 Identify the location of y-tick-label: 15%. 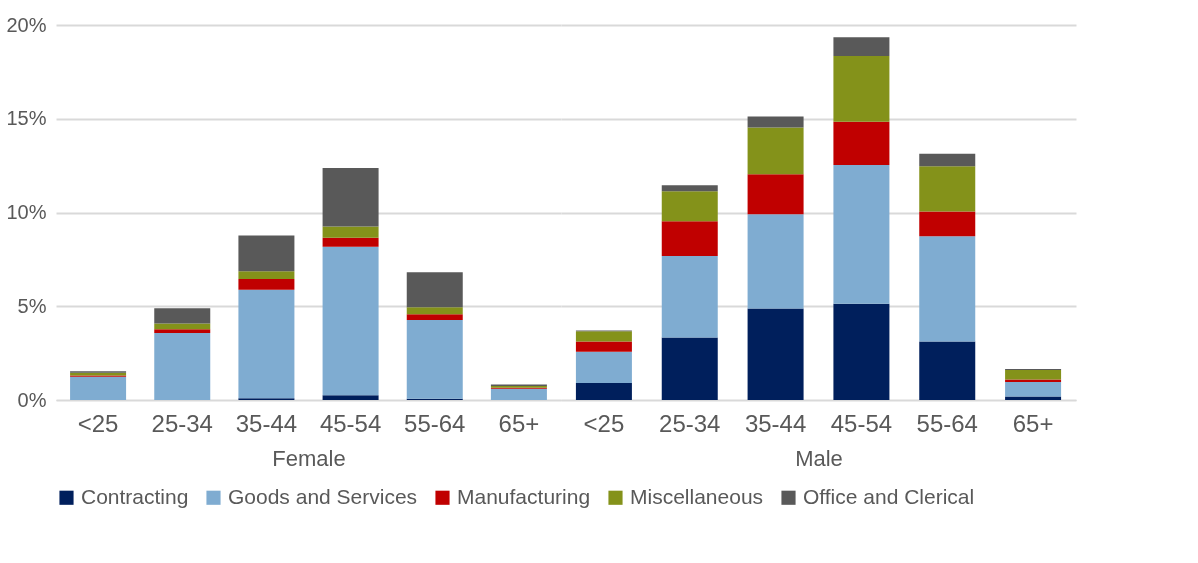
(26, 118).